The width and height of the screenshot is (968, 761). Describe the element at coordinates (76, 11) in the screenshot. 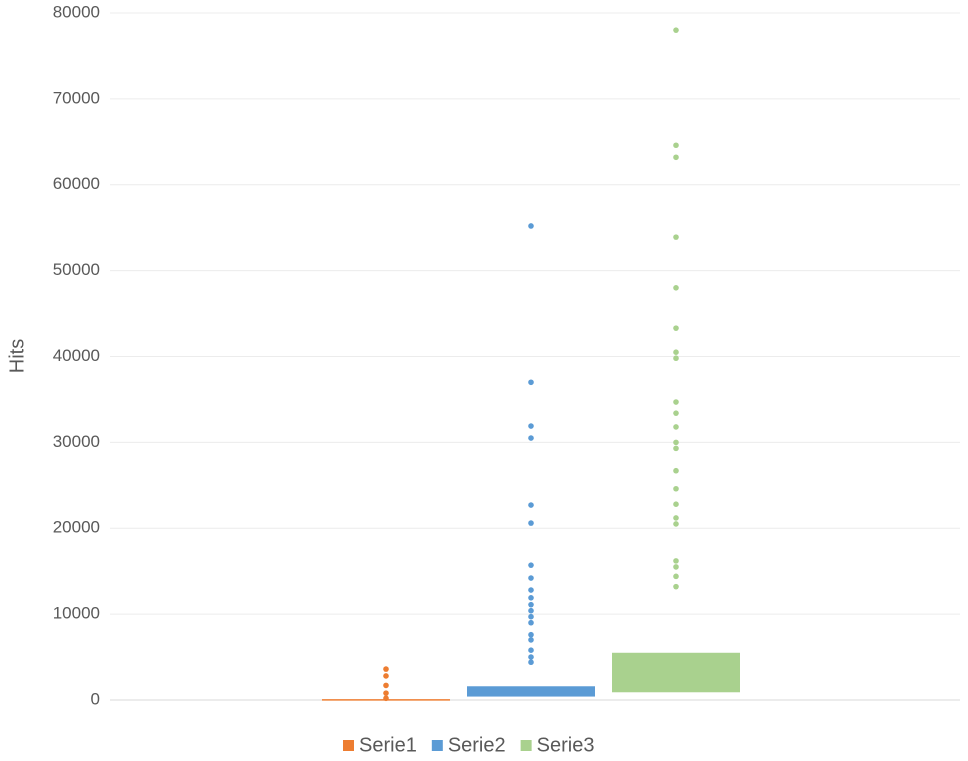

I see `y-tick-label: 80000` at that location.